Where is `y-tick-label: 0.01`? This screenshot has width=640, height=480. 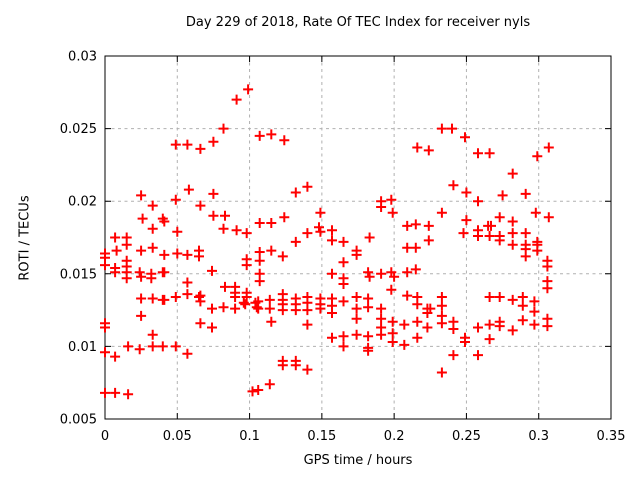
y-tick-label: 0.01 is located at coordinates (82, 347).